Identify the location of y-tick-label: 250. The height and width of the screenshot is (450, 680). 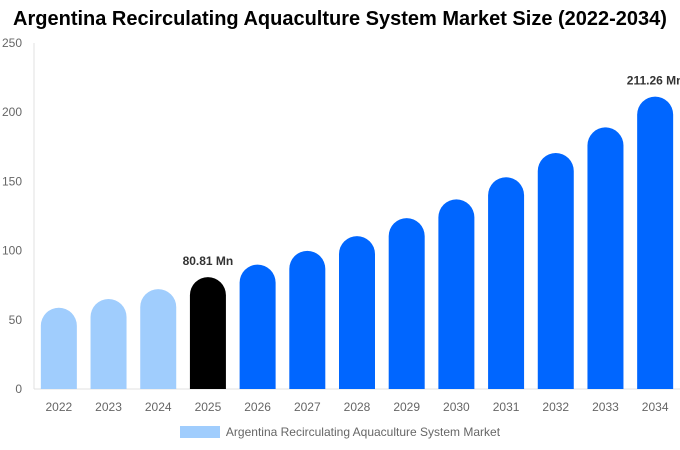
(12, 43).